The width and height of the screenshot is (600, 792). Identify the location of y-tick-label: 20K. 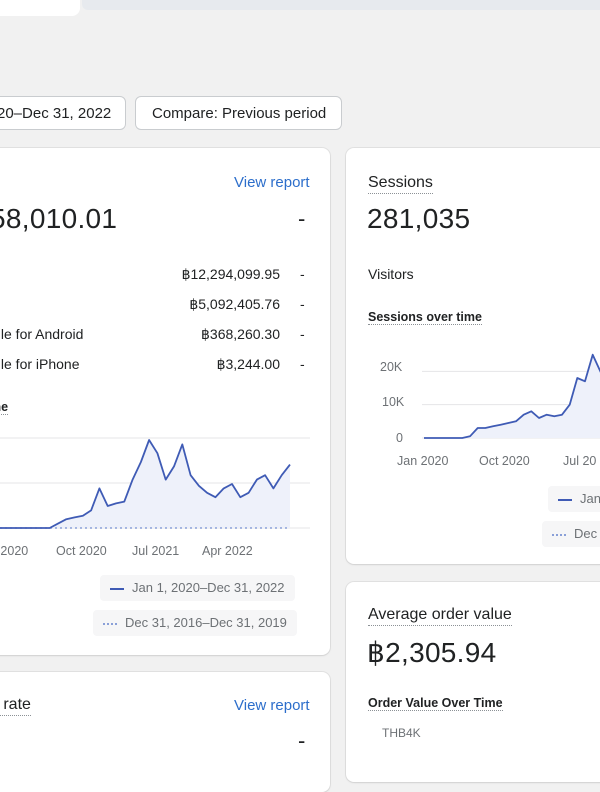
(391, 367).